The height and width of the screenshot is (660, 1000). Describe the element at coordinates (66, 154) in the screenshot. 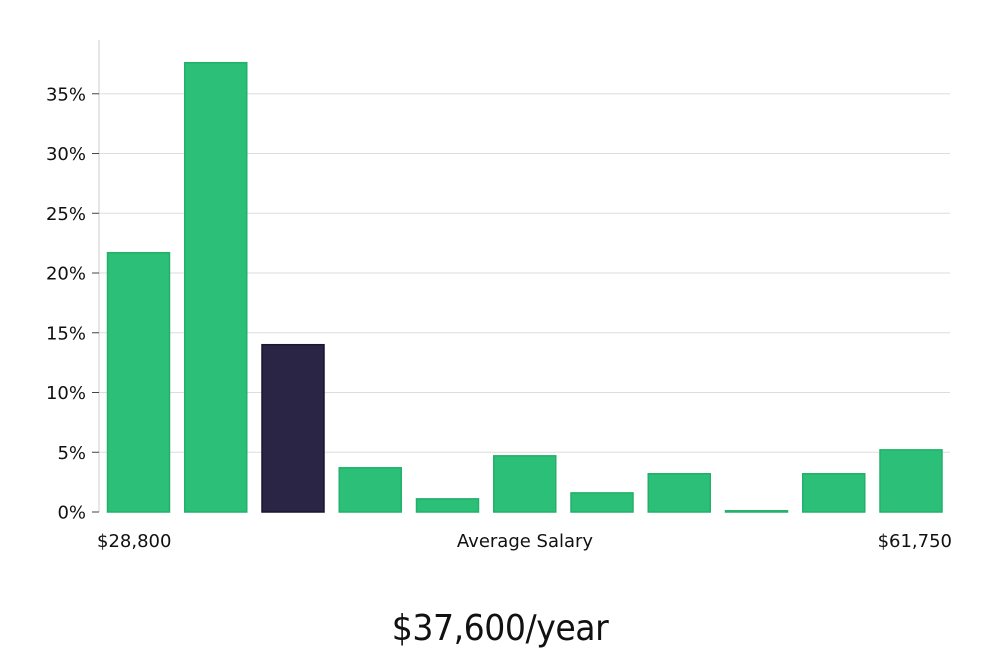

I see `y-tick-label: 30%` at that location.